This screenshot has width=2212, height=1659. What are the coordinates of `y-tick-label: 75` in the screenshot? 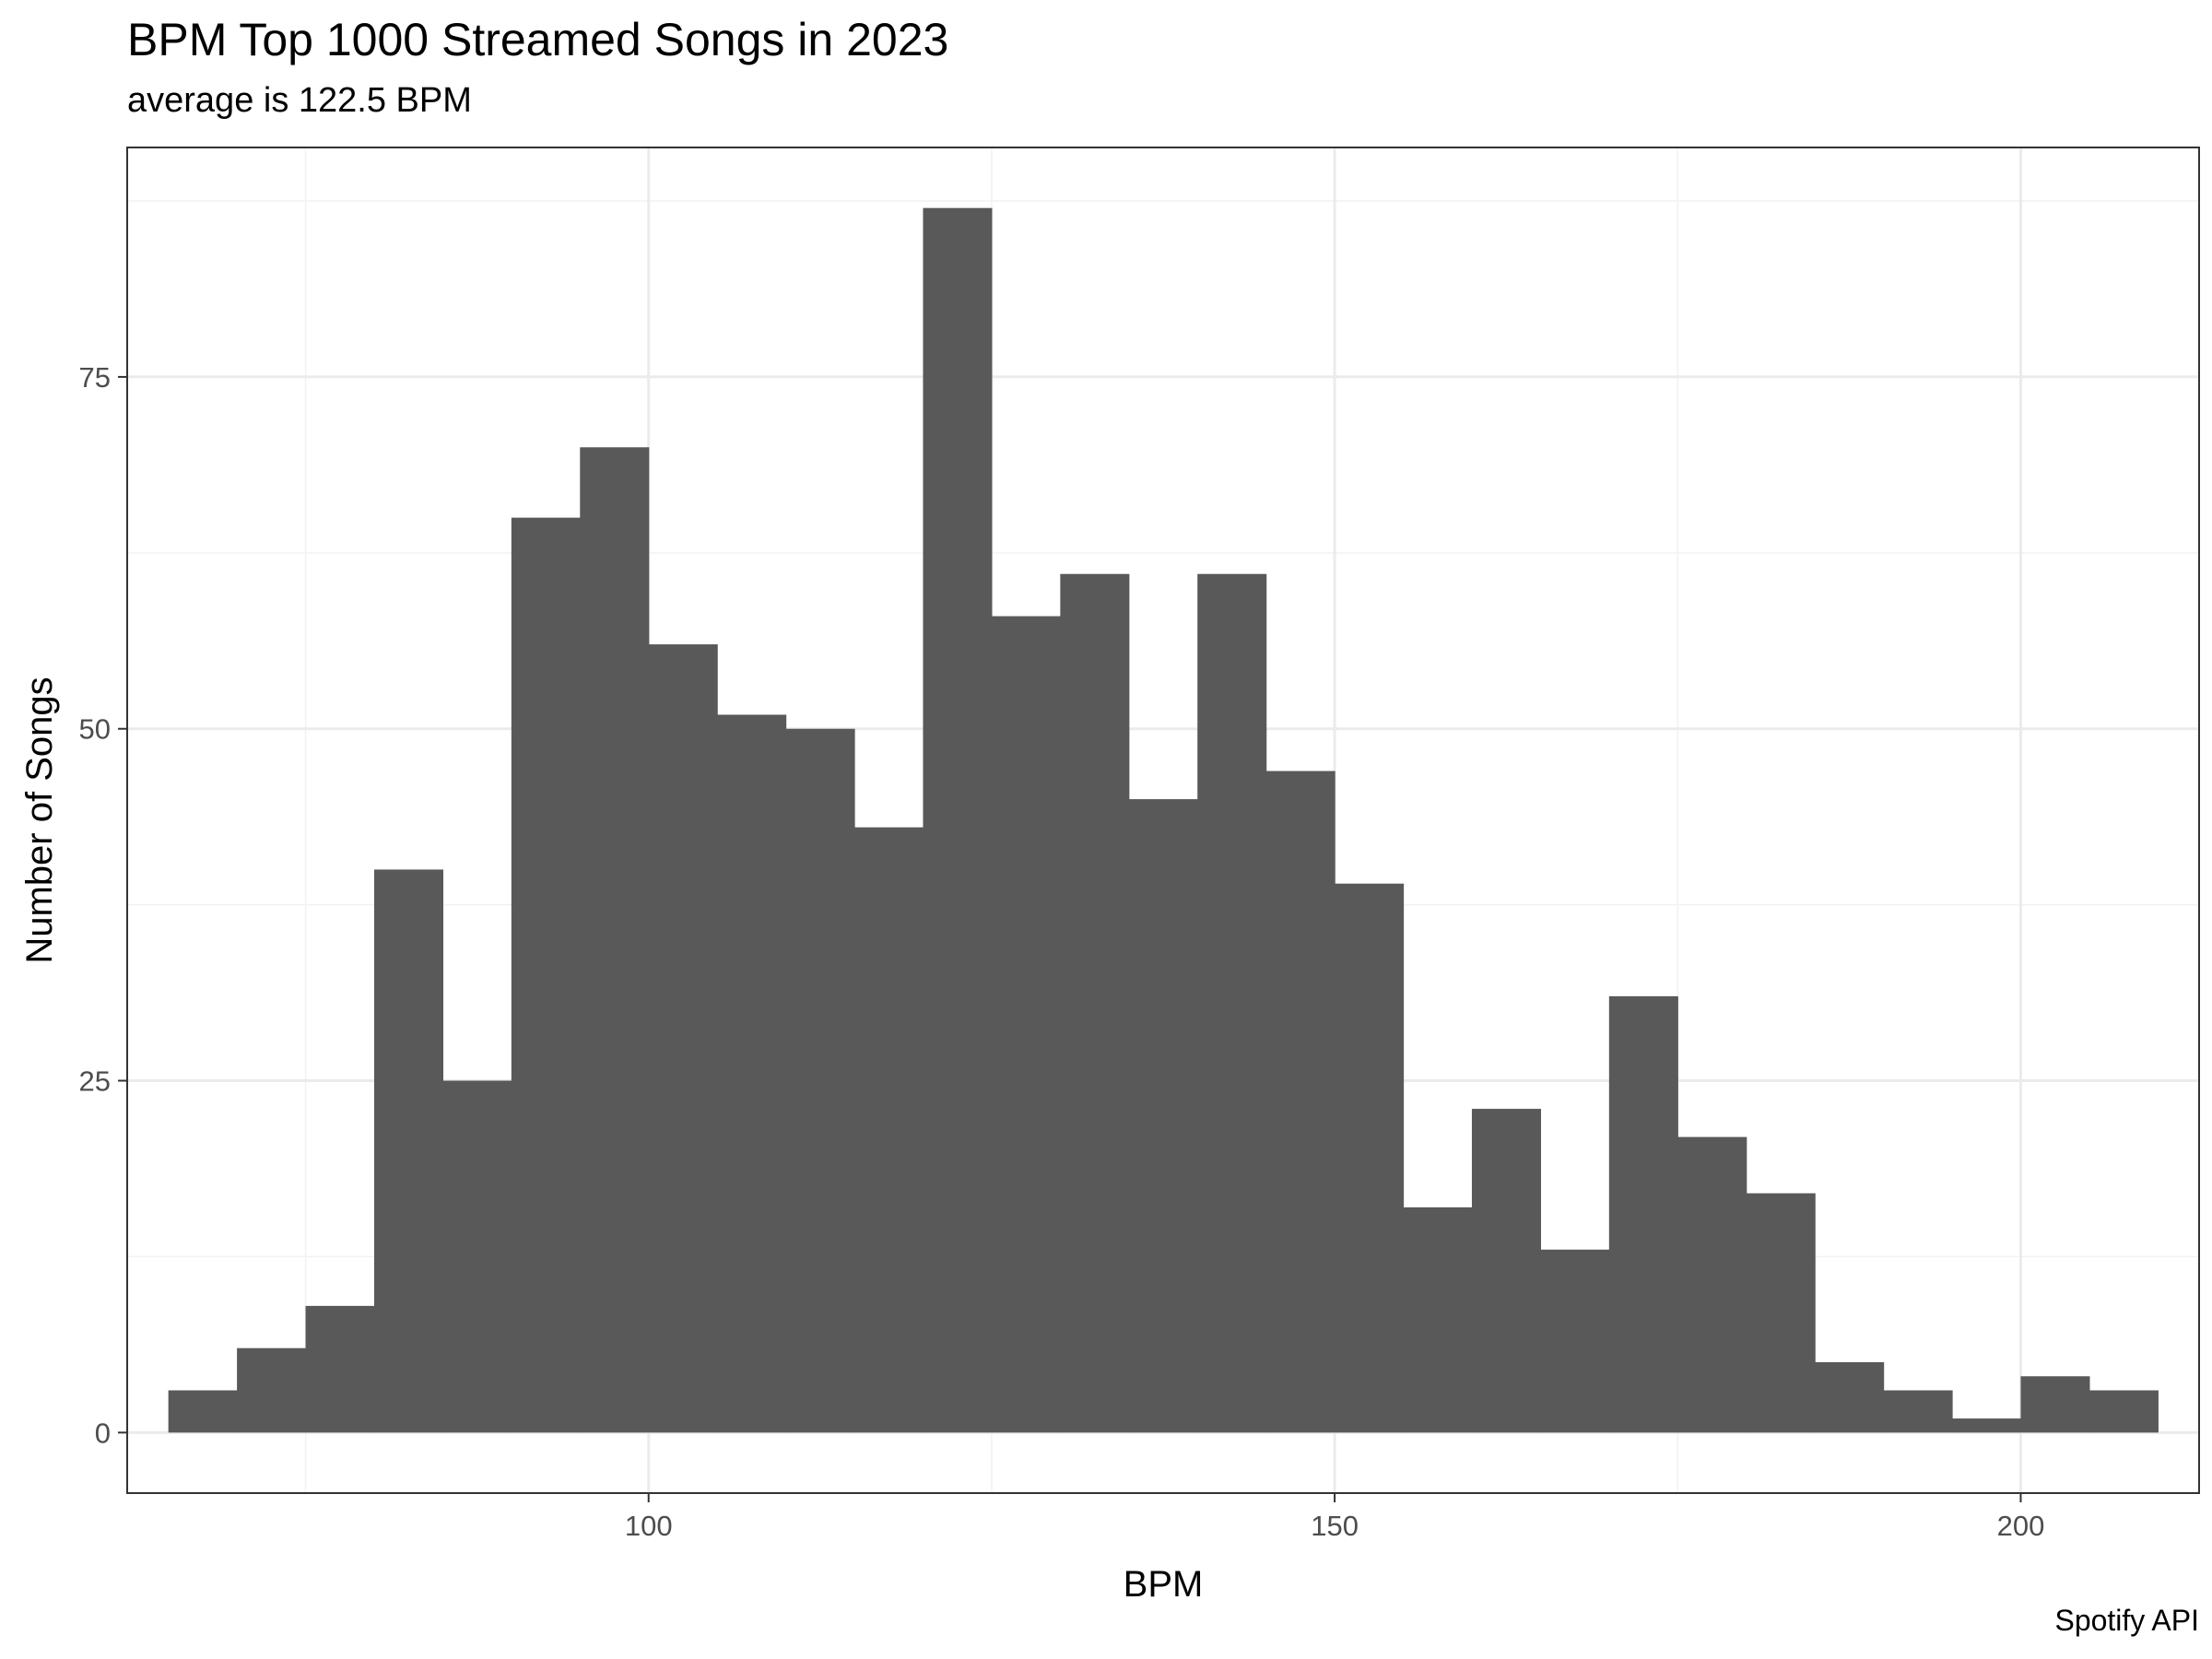 It's located at (95, 377).